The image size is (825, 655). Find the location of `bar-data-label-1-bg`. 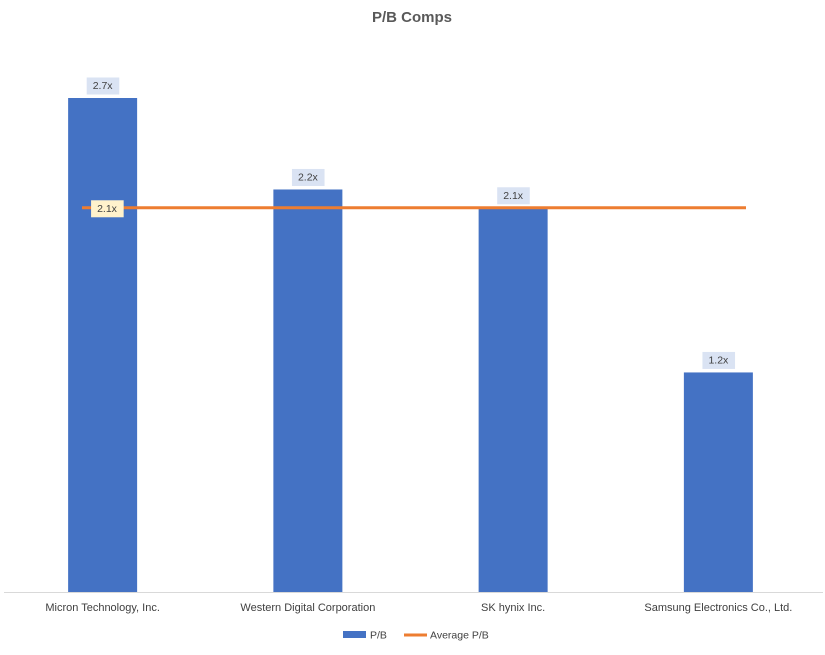

bar-data-label-1-bg is located at coordinates (103, 86).